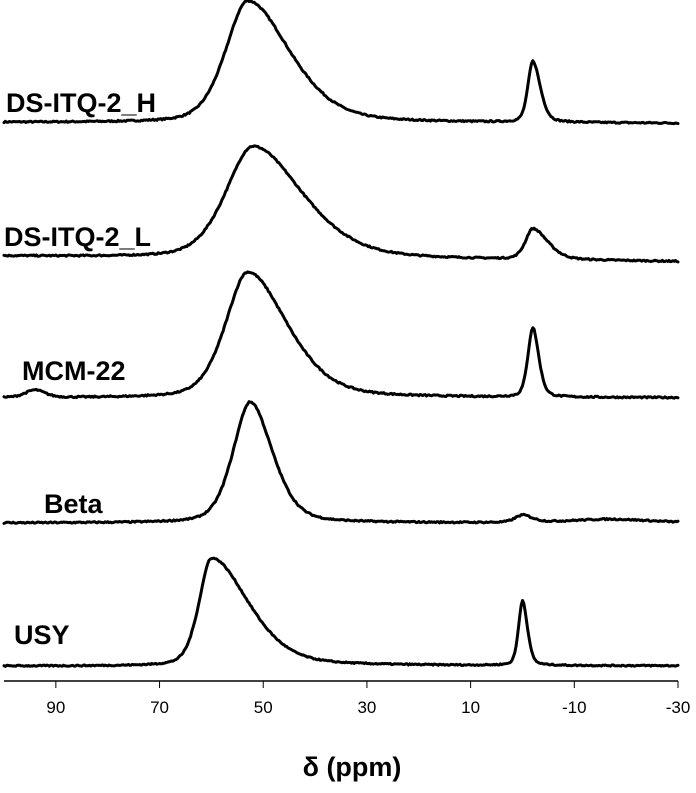 The width and height of the screenshot is (696, 793). I want to click on x-tick-label: 90, so click(55, 707).